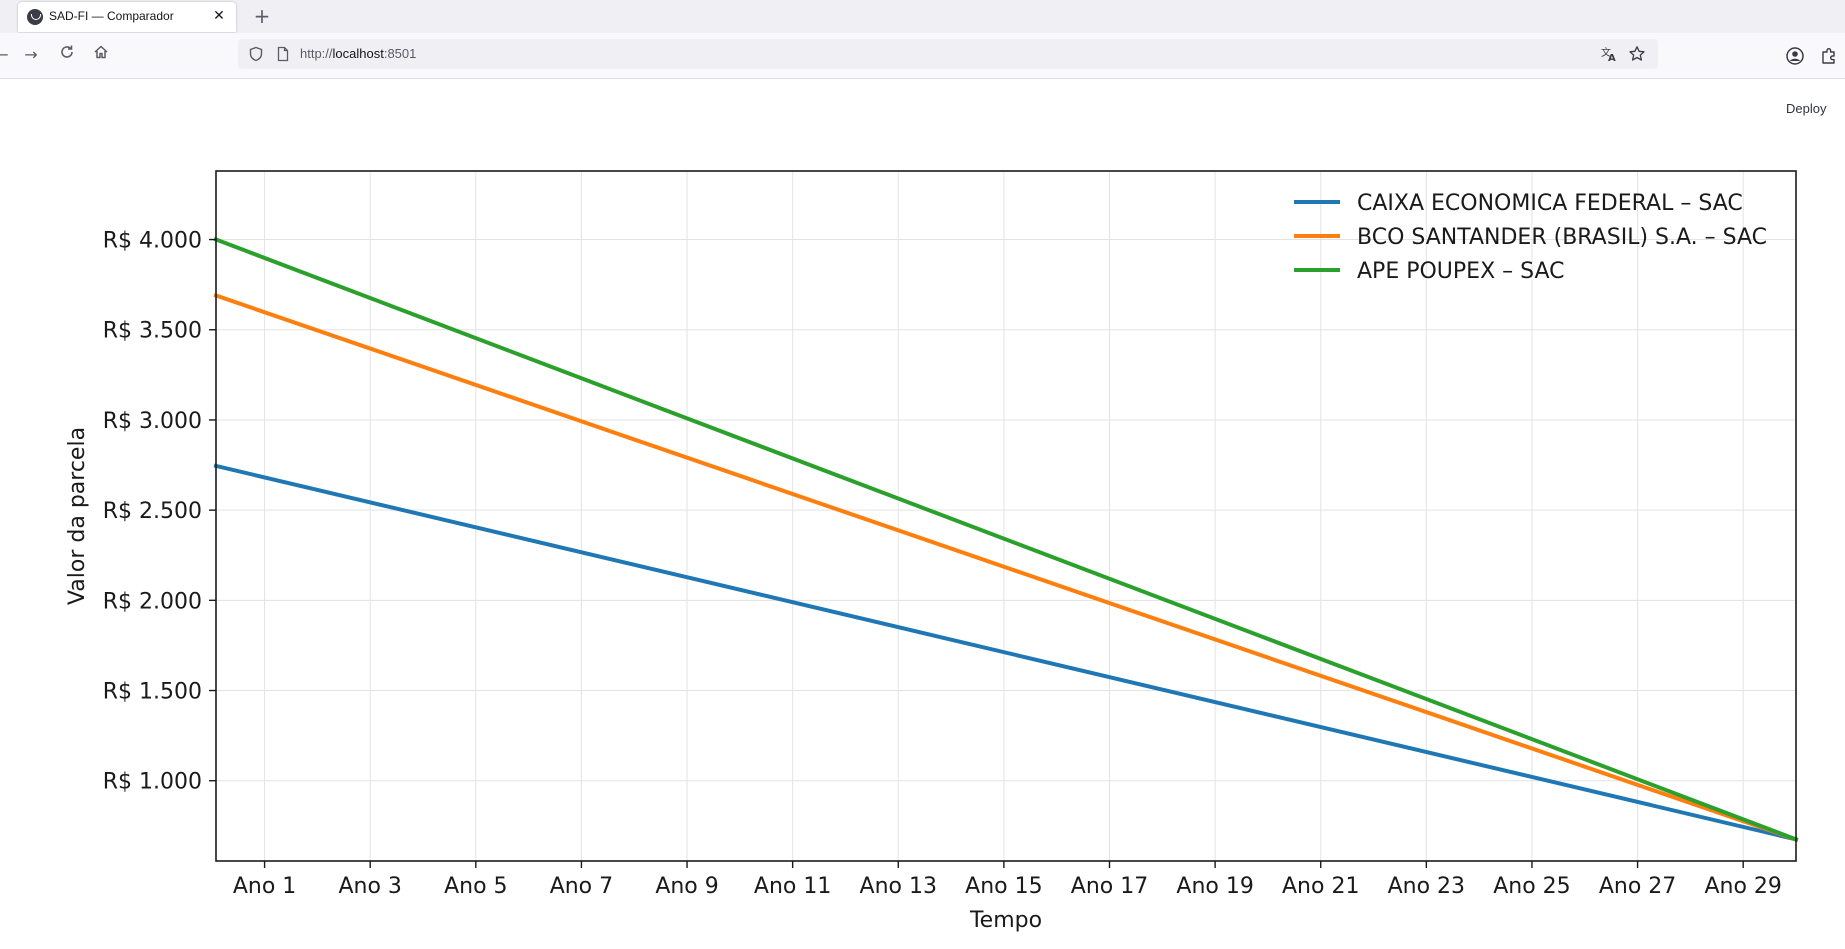 This screenshot has height=949, width=1845. Describe the element at coordinates (475, 886) in the screenshot. I see `x-tick-label: Ano 5` at that location.